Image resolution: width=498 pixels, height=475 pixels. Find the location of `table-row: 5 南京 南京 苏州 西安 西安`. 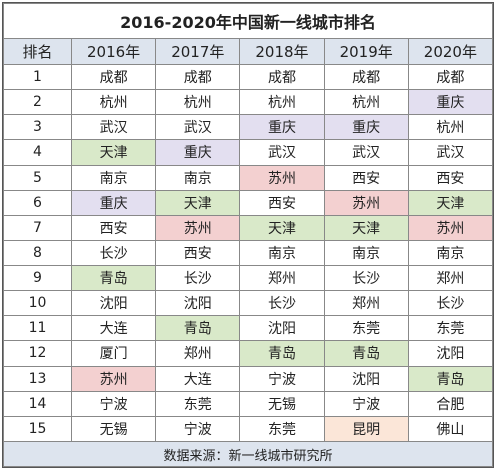

table-row: 5 南京 南京 苏州 西安 西安 is located at coordinates (248, 177).